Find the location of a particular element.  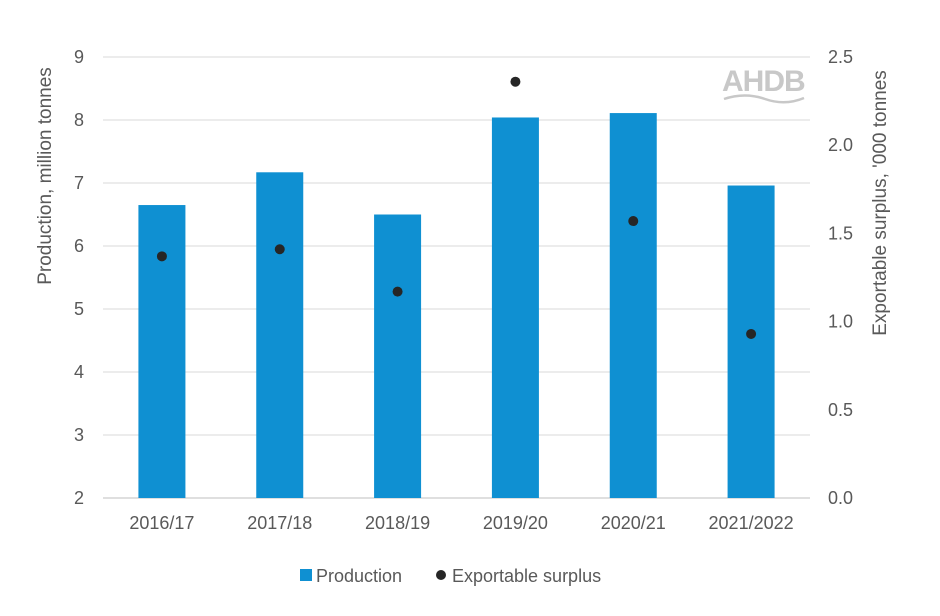

x-tick-label: 2021/2022 is located at coordinates (751, 523).